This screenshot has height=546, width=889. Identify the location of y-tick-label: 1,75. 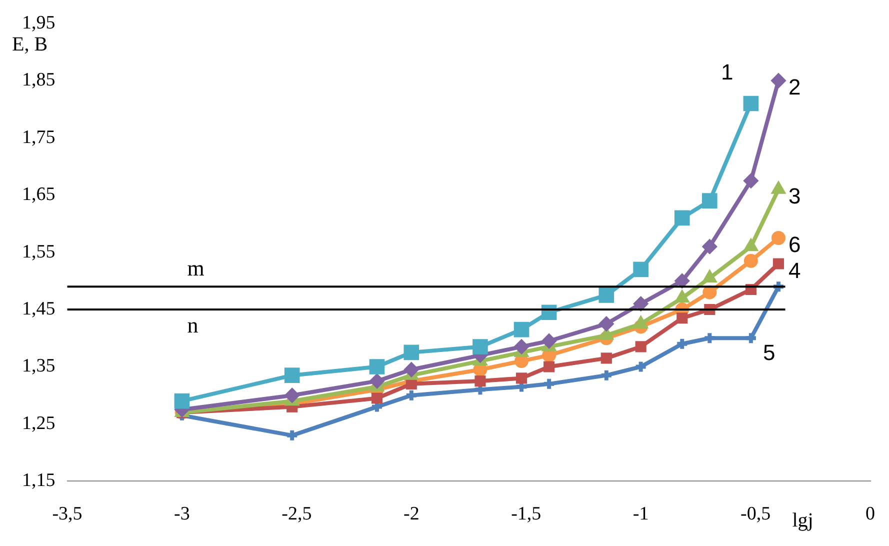
(39, 137).